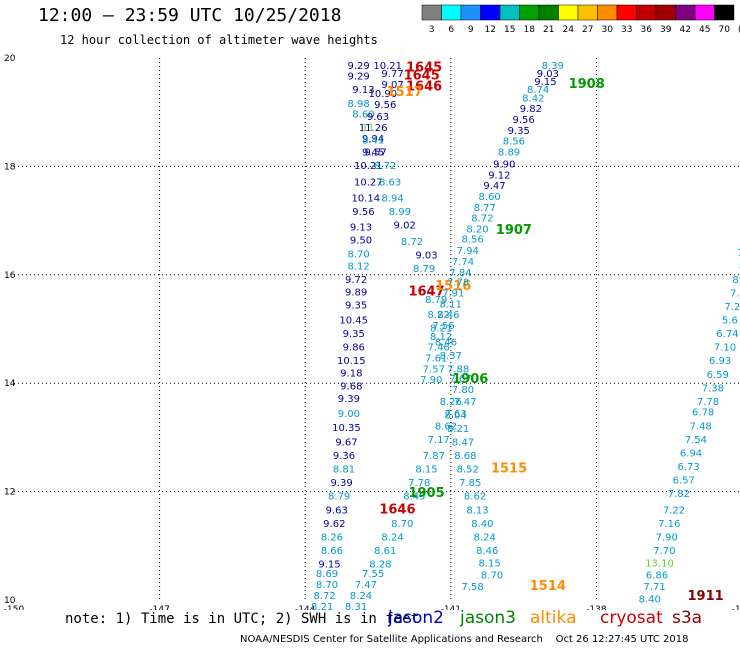 Image resolution: width=740 pixels, height=650 pixels. Describe the element at coordinates (327, 574) in the screenshot. I see `wave-height-label: 8.69` at that location.